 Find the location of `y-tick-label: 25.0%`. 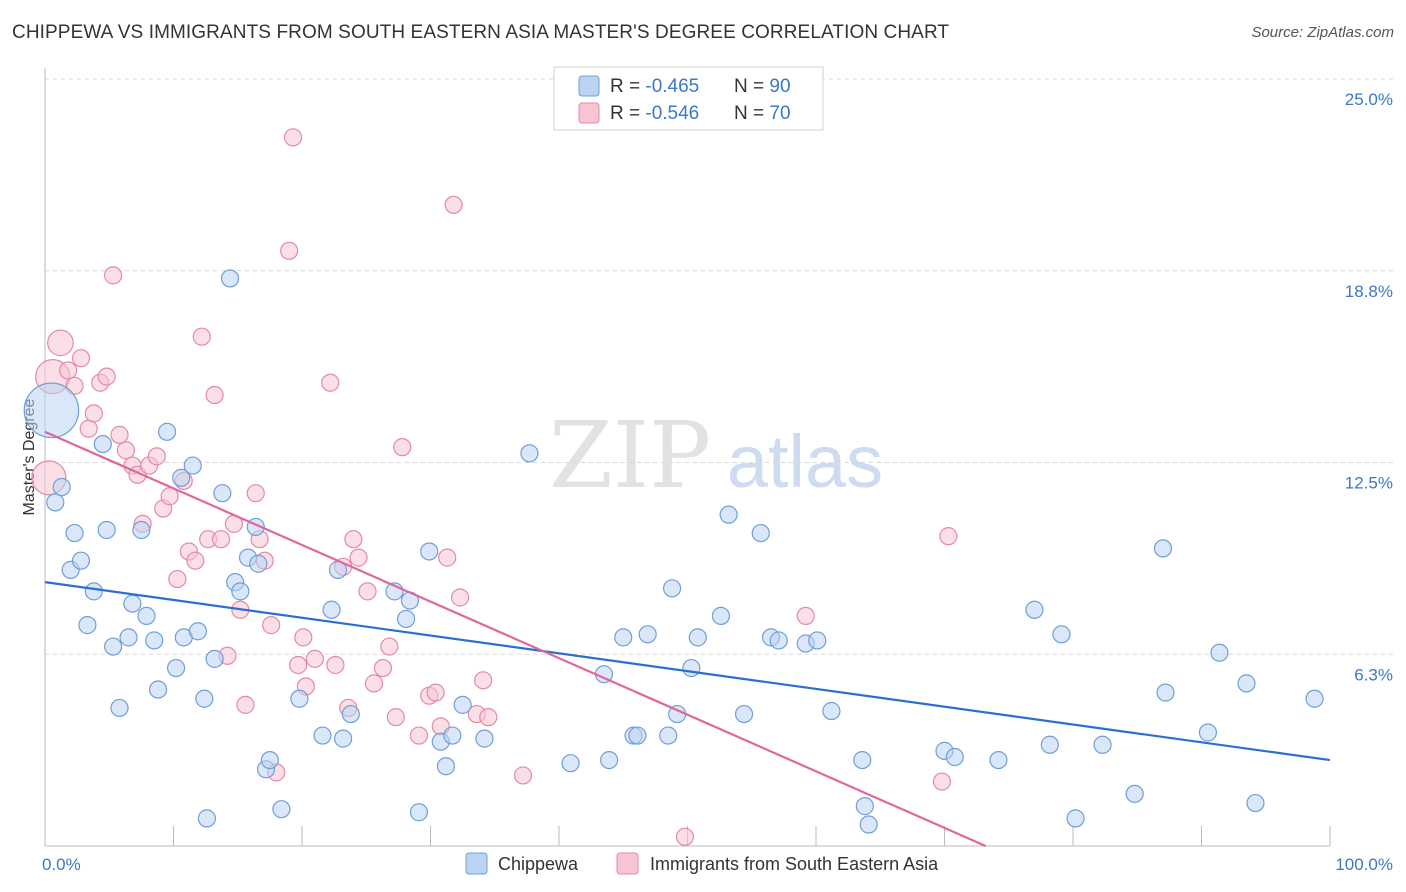

y-tick-label: 25.0% is located at coordinates (1369, 99).